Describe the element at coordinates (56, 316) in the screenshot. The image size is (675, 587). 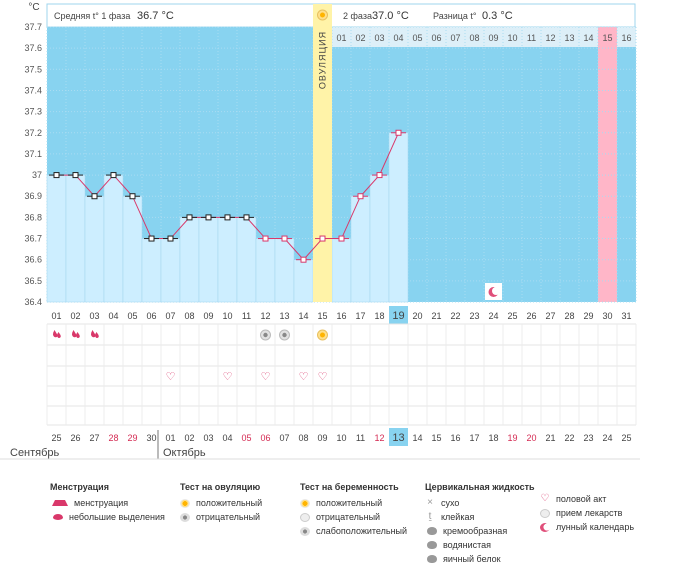
I see `cycle-day-label: 01` at that location.